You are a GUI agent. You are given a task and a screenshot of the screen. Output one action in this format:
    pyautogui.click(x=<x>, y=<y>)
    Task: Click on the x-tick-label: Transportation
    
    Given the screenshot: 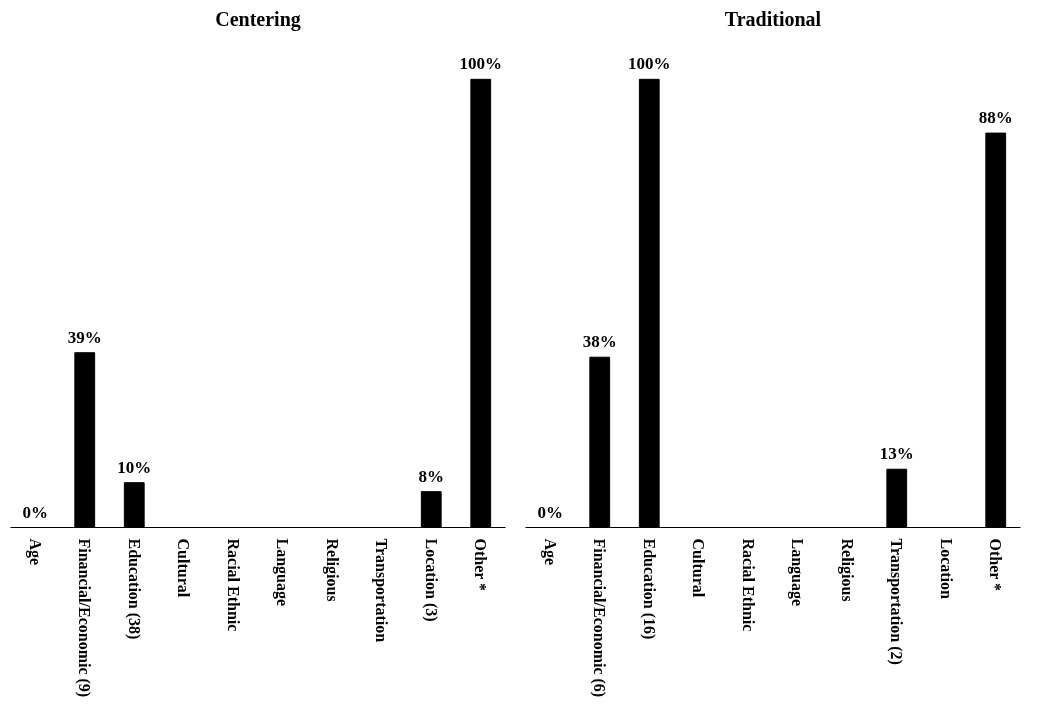 What is the action you would take?
    pyautogui.click(x=381, y=590)
    